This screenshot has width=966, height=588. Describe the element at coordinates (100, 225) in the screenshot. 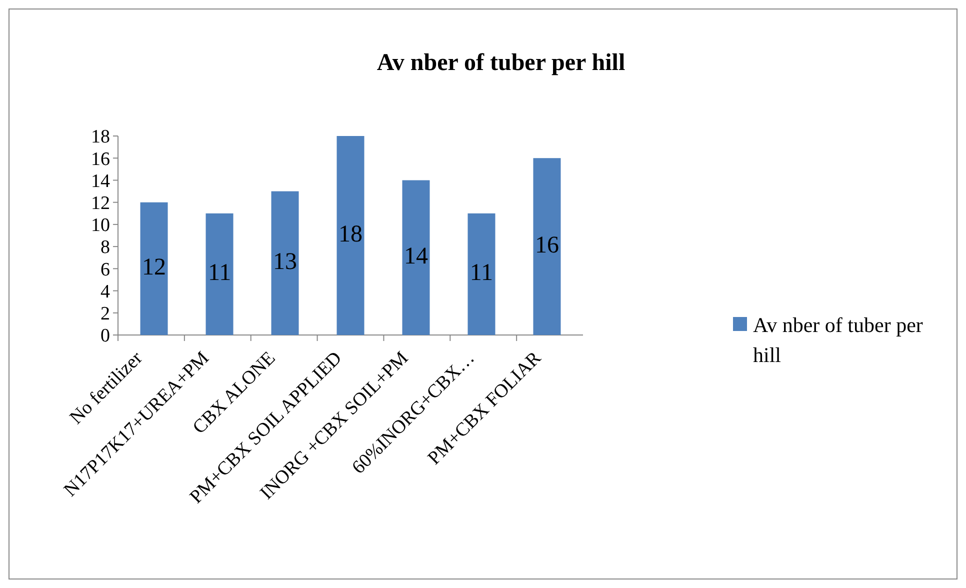

I see `y-tick-label: 10` at that location.